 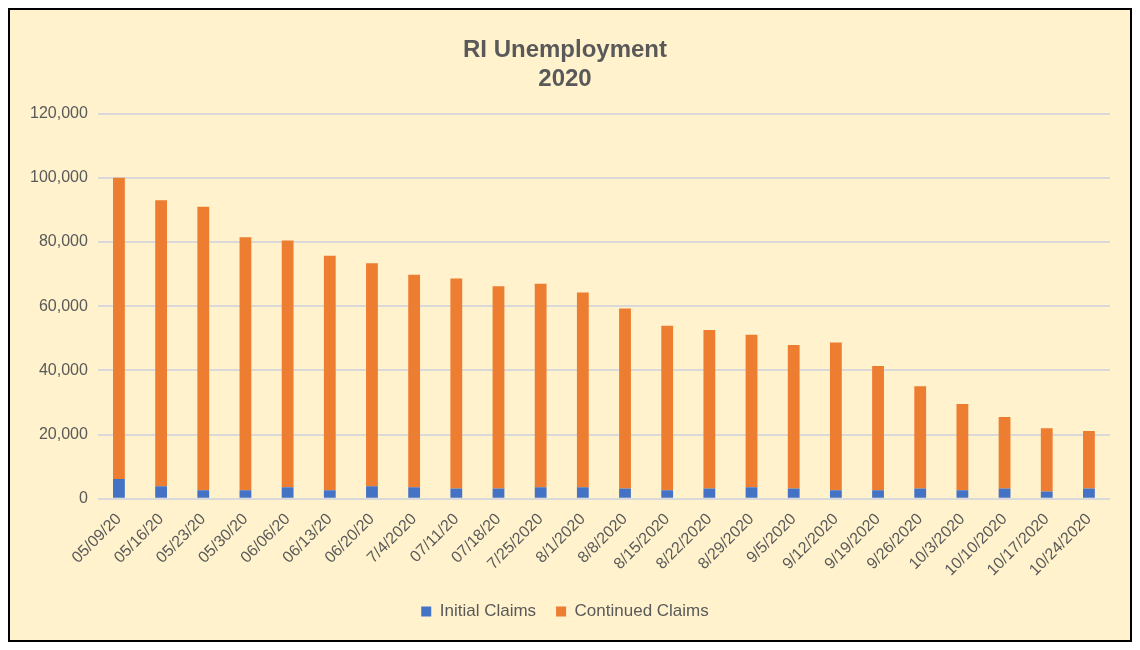 I want to click on y-tick-label: 40,000, so click(x=63, y=369).